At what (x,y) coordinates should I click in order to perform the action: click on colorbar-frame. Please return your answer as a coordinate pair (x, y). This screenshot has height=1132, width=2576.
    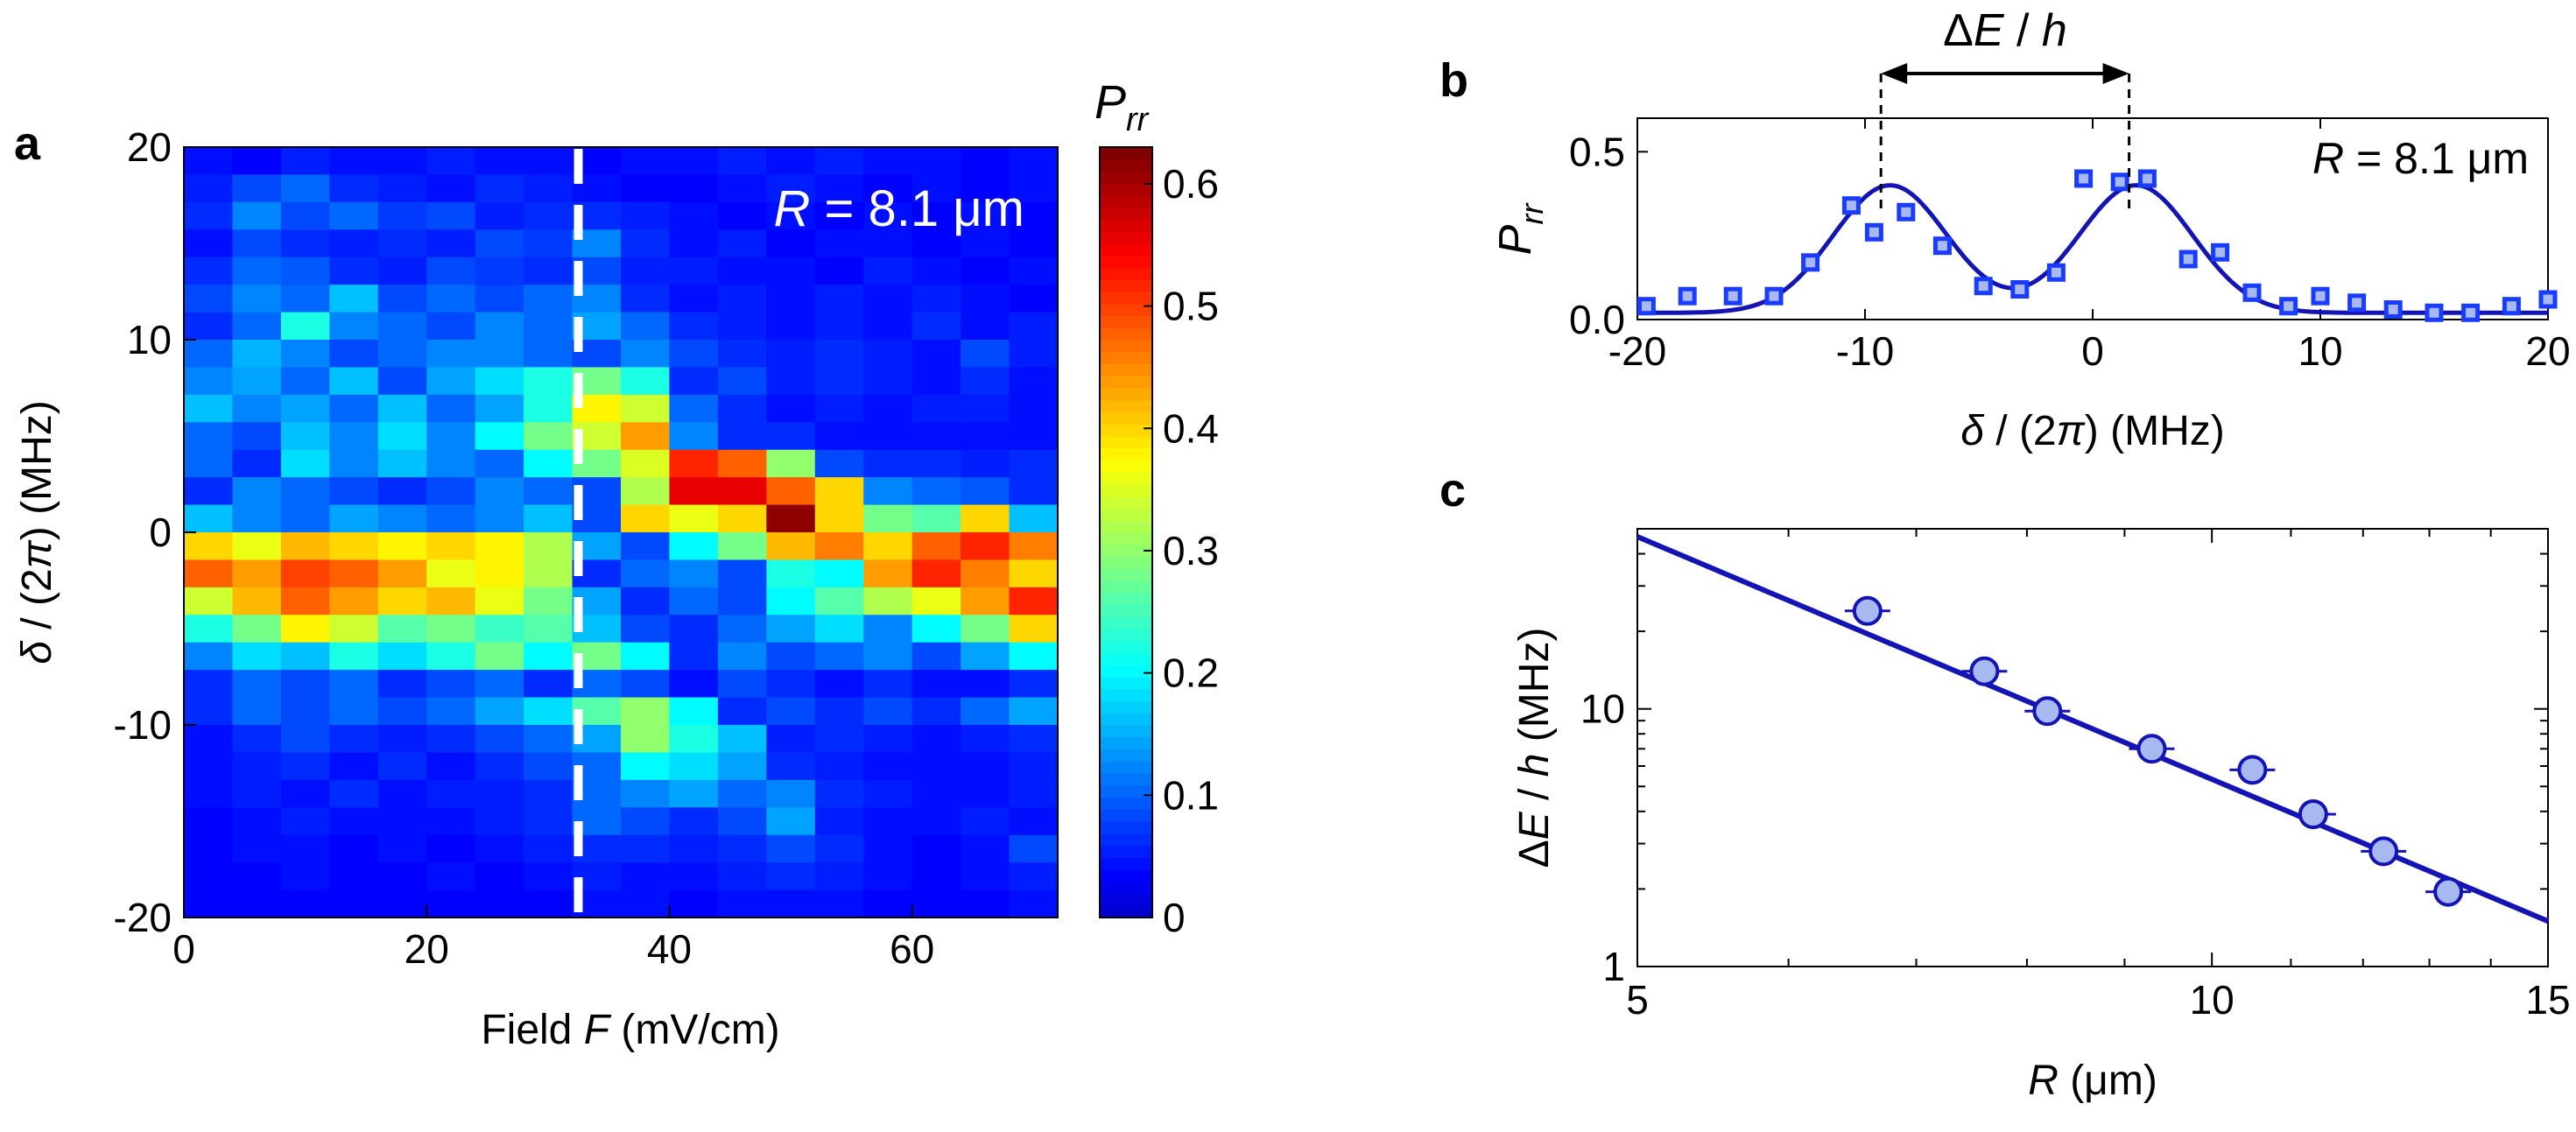
    Looking at the image, I should click on (1126, 532).